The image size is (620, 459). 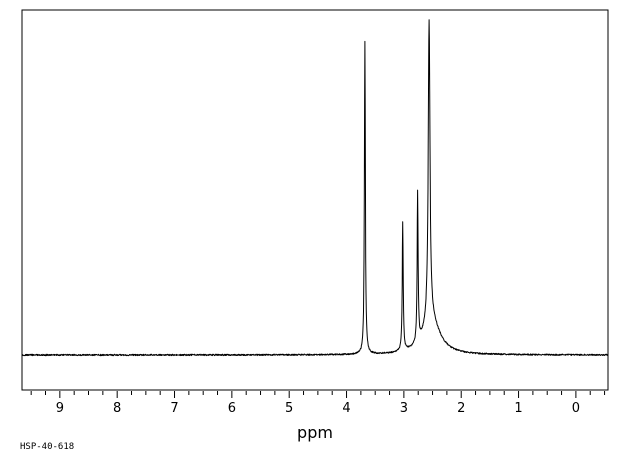 I want to click on x-axis-tick-labels: 9 8 7 6 5 4 3 2 1 0, so click(x=318, y=408).